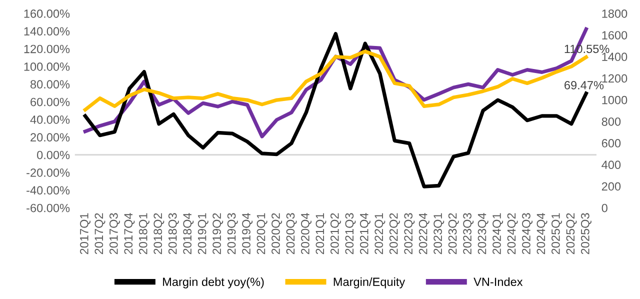 The width and height of the screenshot is (640, 299). Describe the element at coordinates (306, 233) in the screenshot. I see `x-tick-label: 2020Q4` at that location.